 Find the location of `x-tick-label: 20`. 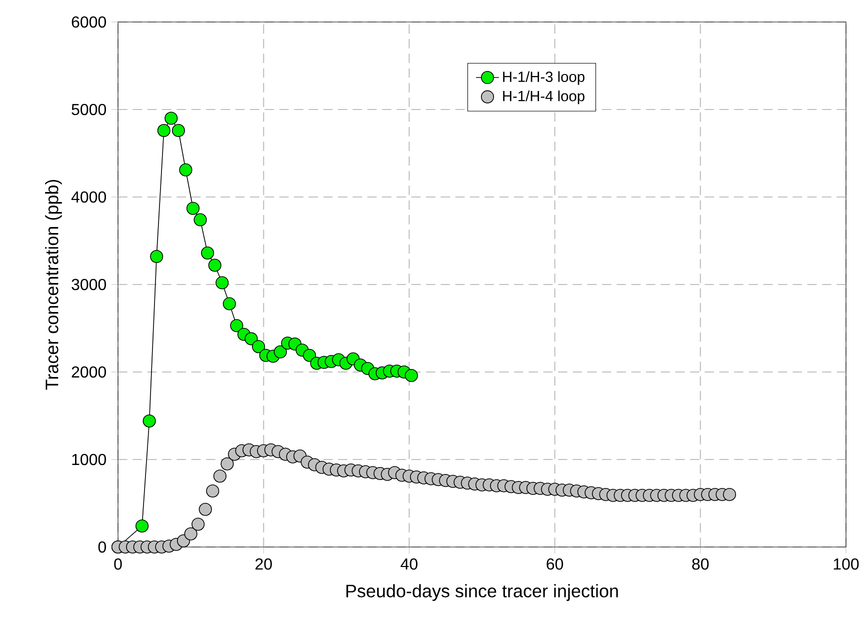

x-tick-label: 20 is located at coordinates (264, 564).